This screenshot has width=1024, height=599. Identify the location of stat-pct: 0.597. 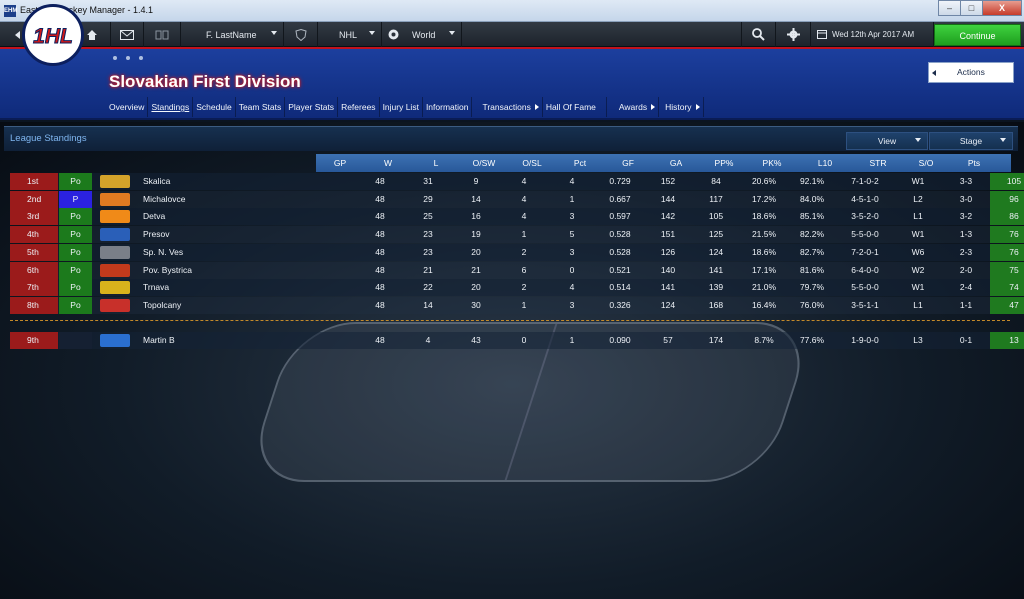
(620, 216).